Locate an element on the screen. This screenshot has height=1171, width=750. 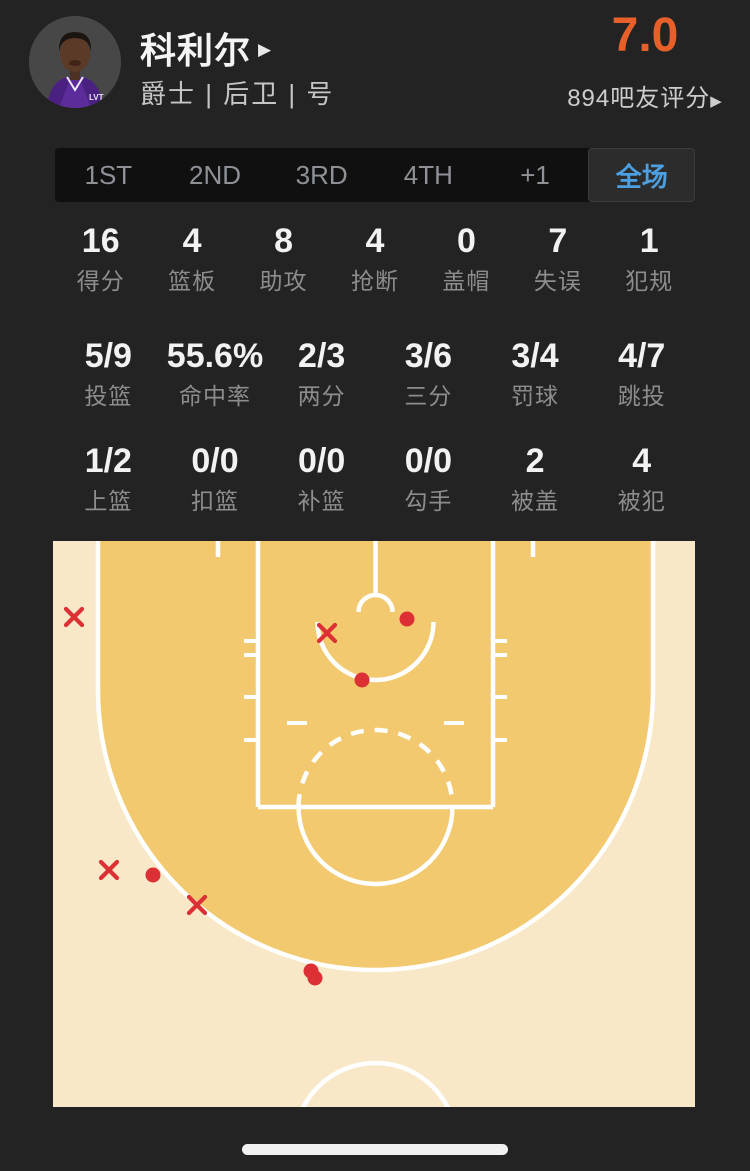
stat-value: 4/7 is located at coordinates (642, 356).